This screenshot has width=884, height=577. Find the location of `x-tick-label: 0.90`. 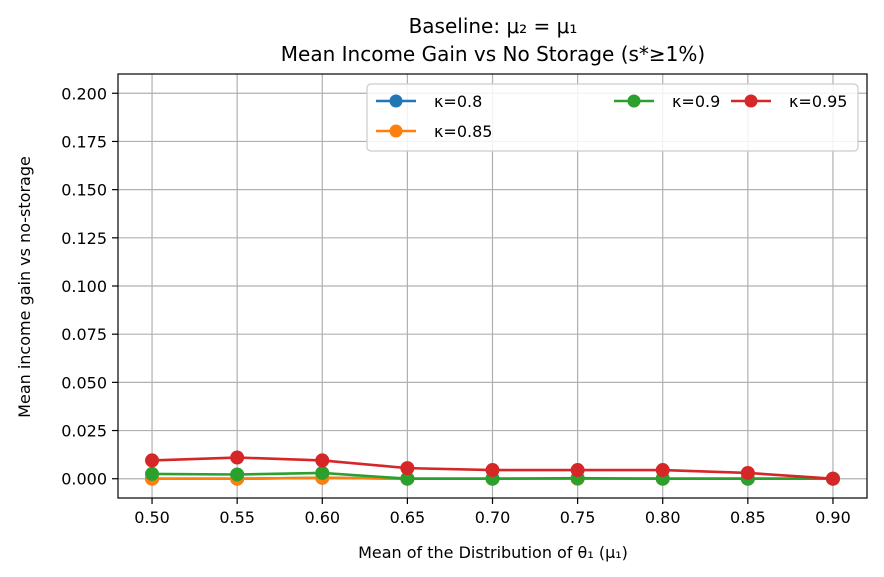

x-tick-label: 0.90 is located at coordinates (833, 517).